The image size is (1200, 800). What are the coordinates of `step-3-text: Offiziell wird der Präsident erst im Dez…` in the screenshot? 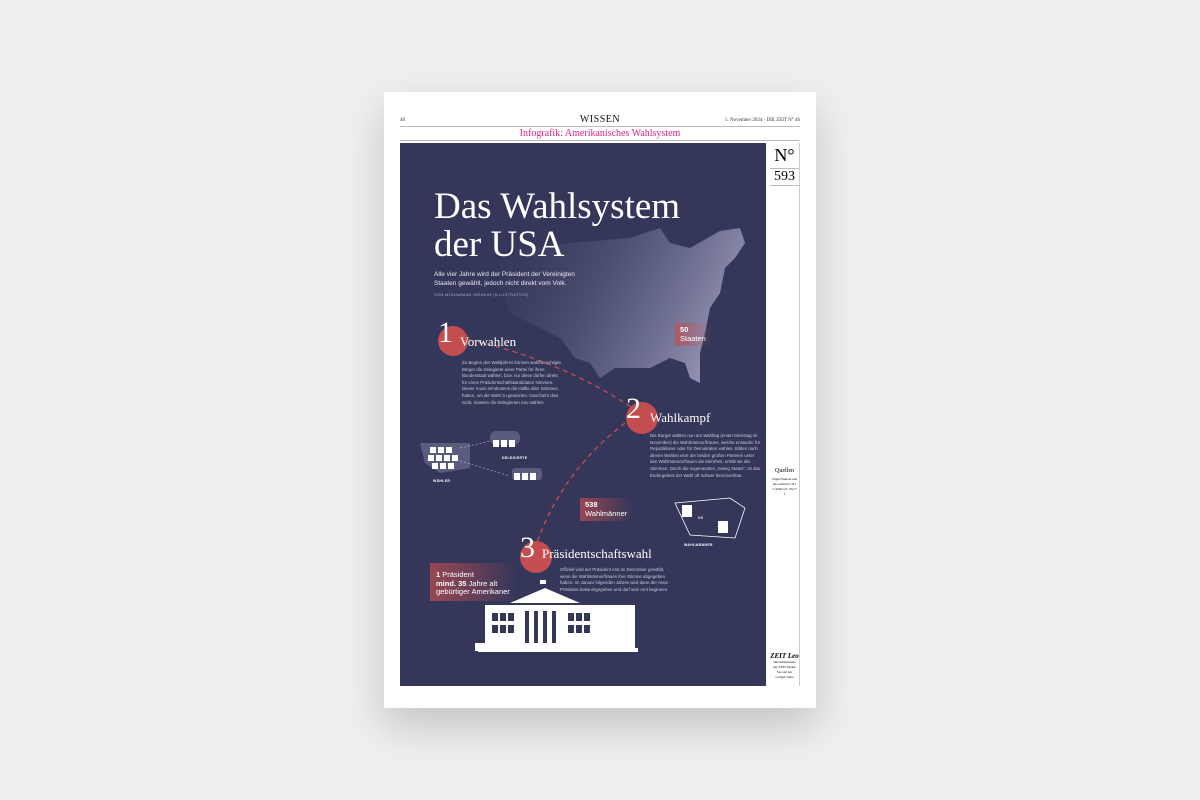 It's located at (614, 579).